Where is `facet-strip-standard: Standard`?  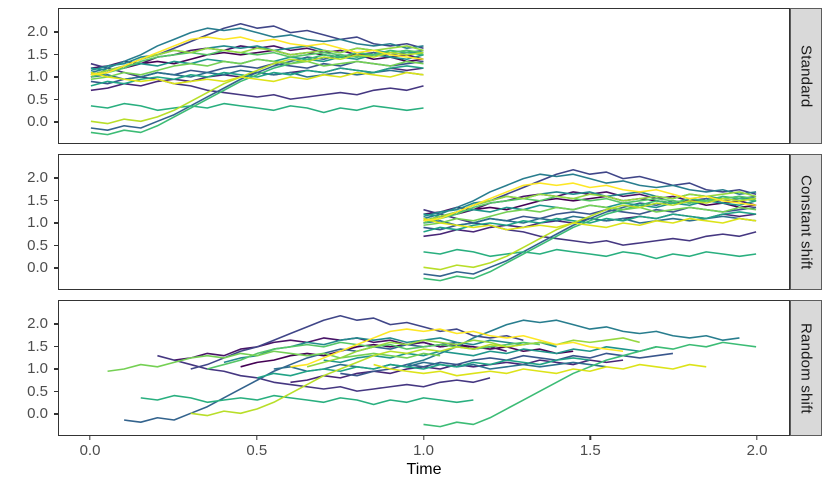 facet-strip-standard: Standard is located at coordinates (806, 76).